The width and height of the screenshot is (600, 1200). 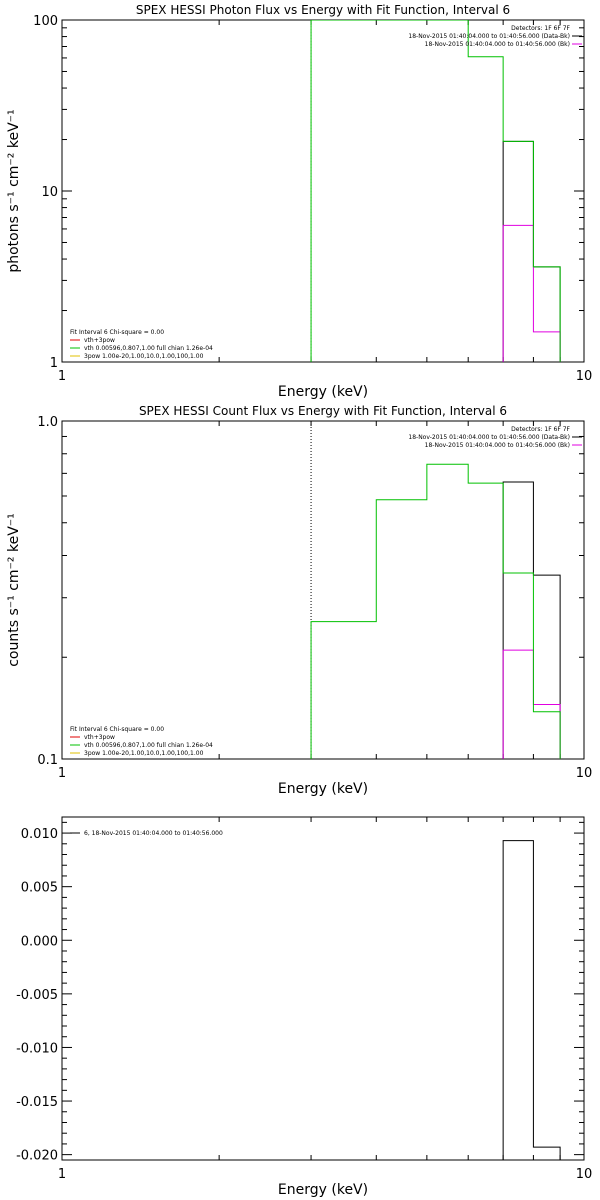 What do you see at coordinates (49, 192) in the screenshot?
I see `y-tick-label: 10` at bounding box center [49, 192].